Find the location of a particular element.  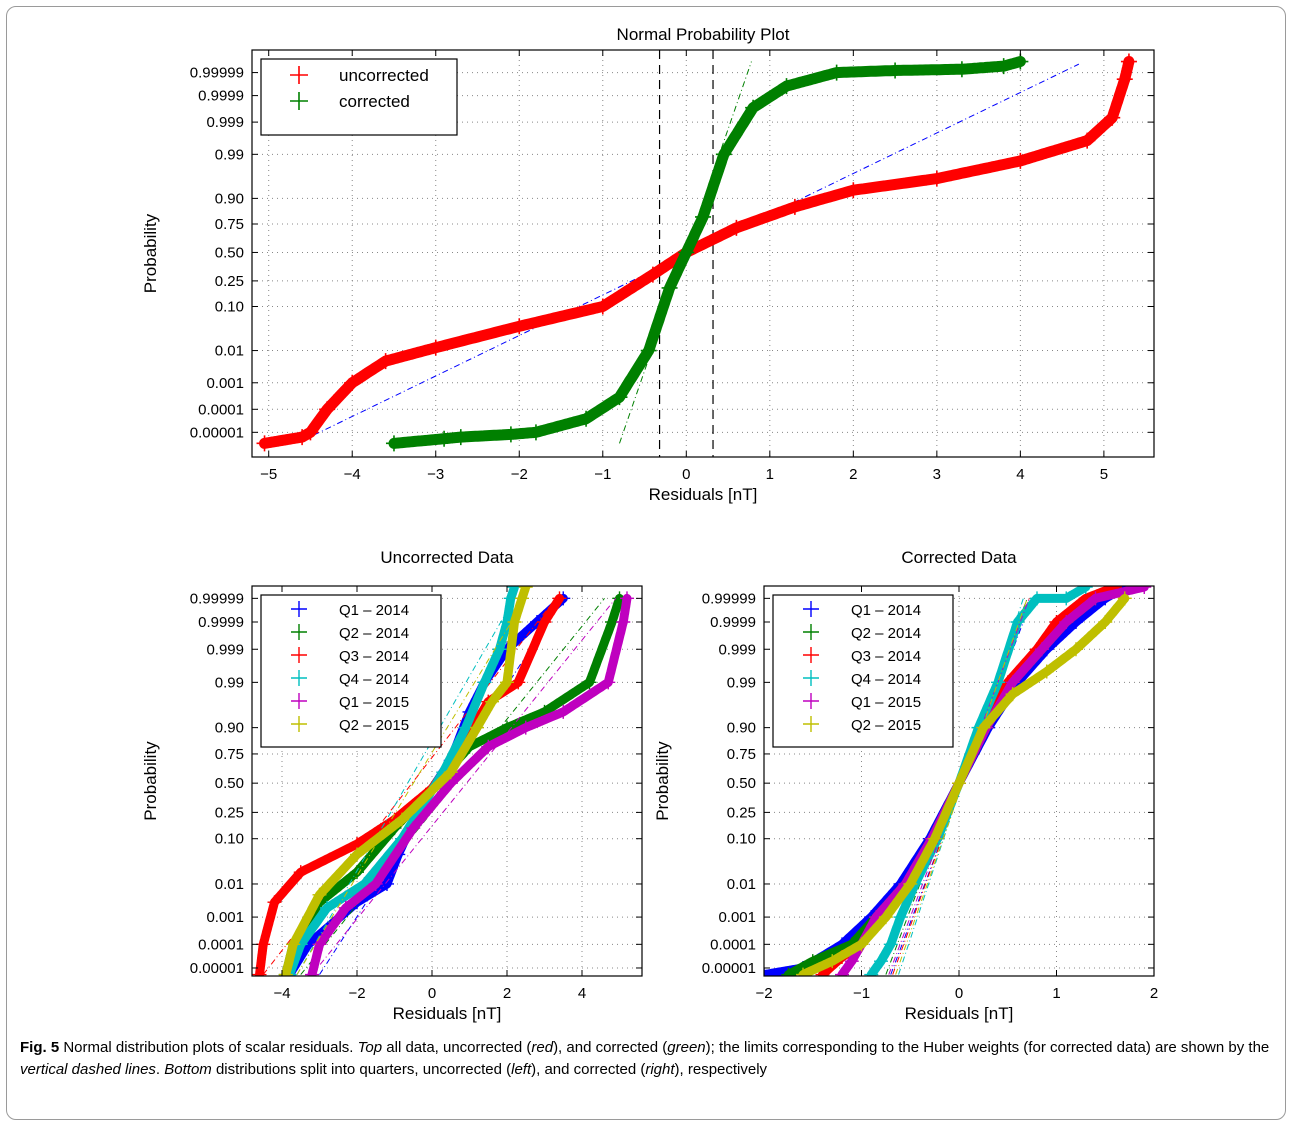

caption-part: left is located at coordinates (521, 1069).